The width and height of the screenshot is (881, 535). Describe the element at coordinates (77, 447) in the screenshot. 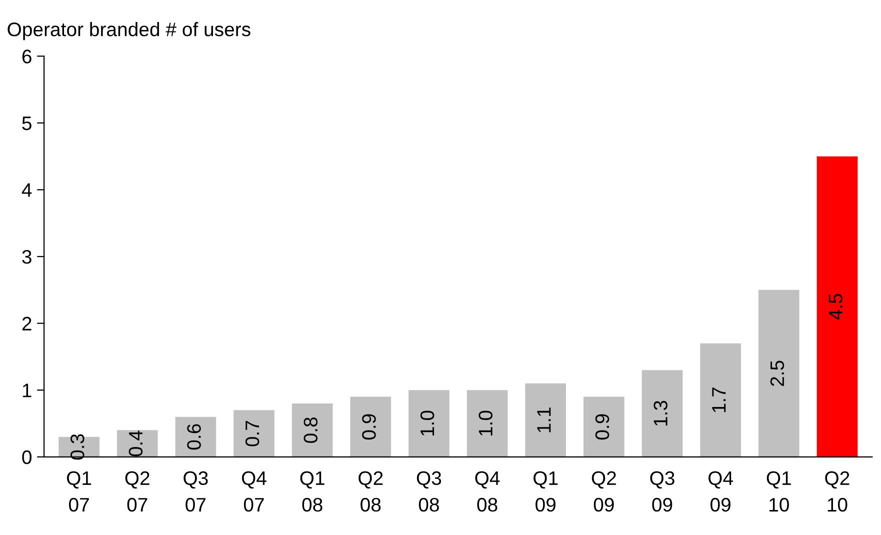

I see `data-label: 0.3` at that location.